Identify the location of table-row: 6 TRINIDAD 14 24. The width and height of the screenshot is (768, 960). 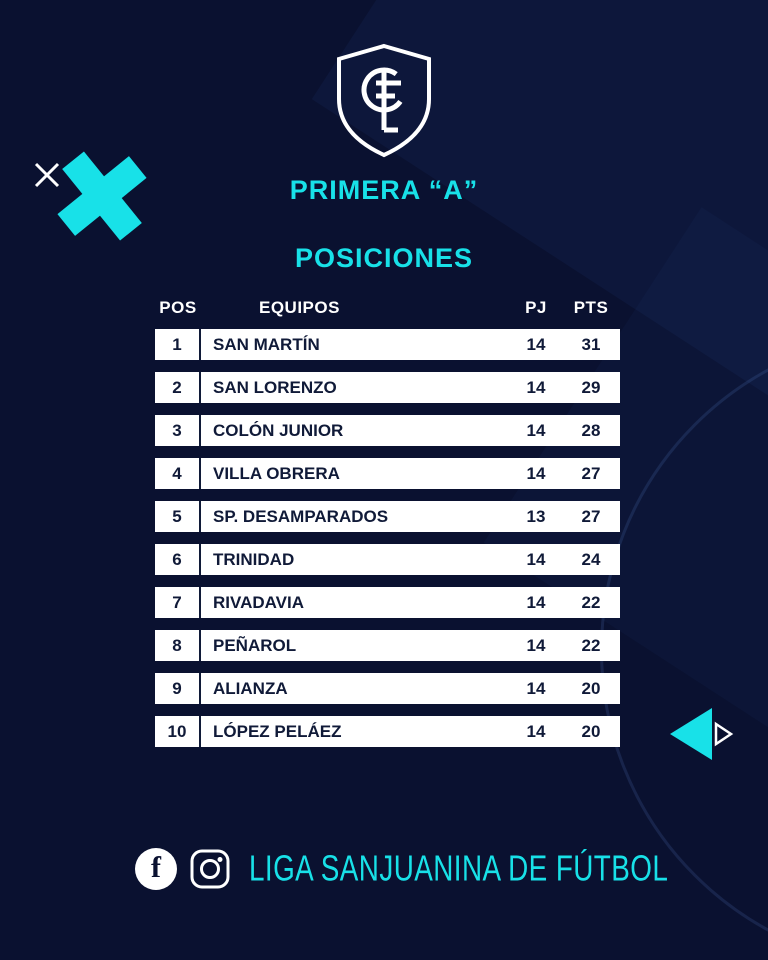
(387, 559).